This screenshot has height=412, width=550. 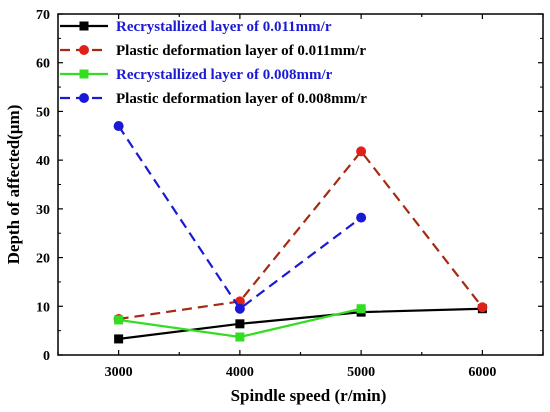 What do you see at coordinates (361, 372) in the screenshot?
I see `x-tick-label: 5000` at bounding box center [361, 372].